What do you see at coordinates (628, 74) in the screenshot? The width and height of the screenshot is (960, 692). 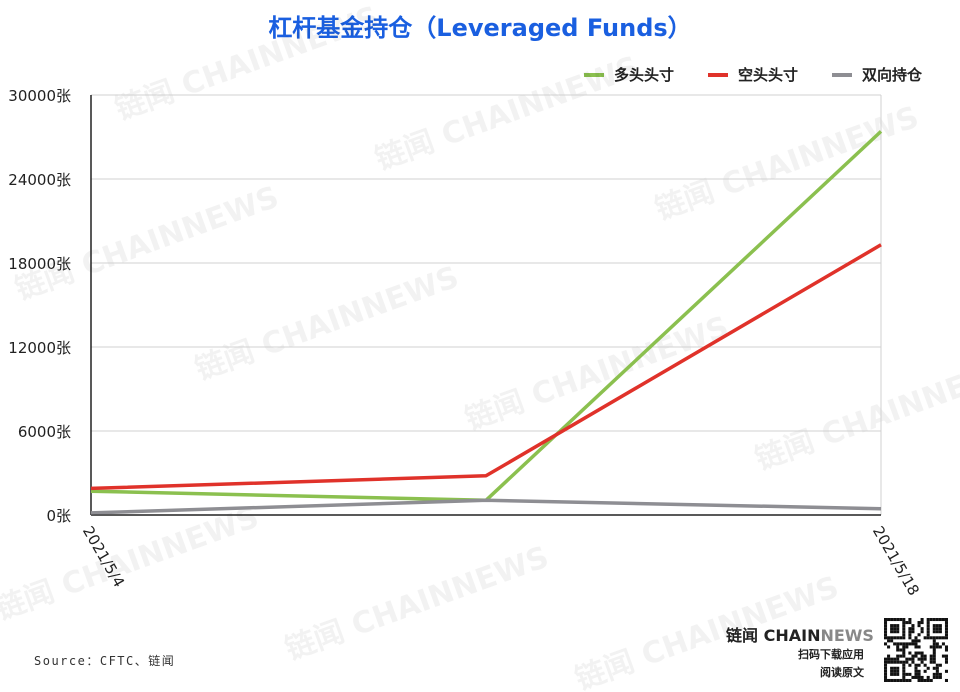 I see `legend-item-long: 多头头寸` at bounding box center [628, 74].